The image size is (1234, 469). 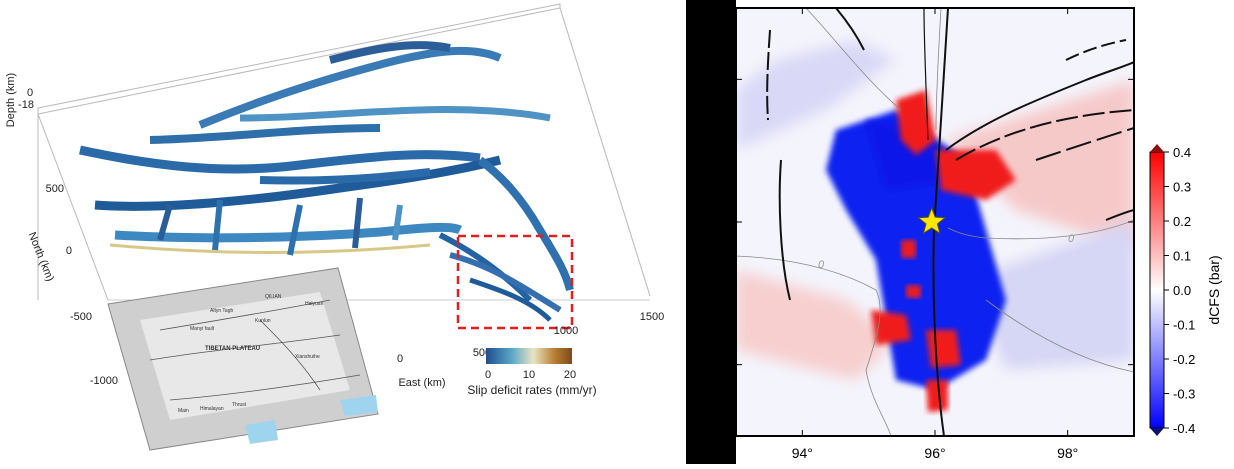 What do you see at coordinates (221, 311) in the screenshot?
I see `inset-label: Altyn Tagh` at bounding box center [221, 311].